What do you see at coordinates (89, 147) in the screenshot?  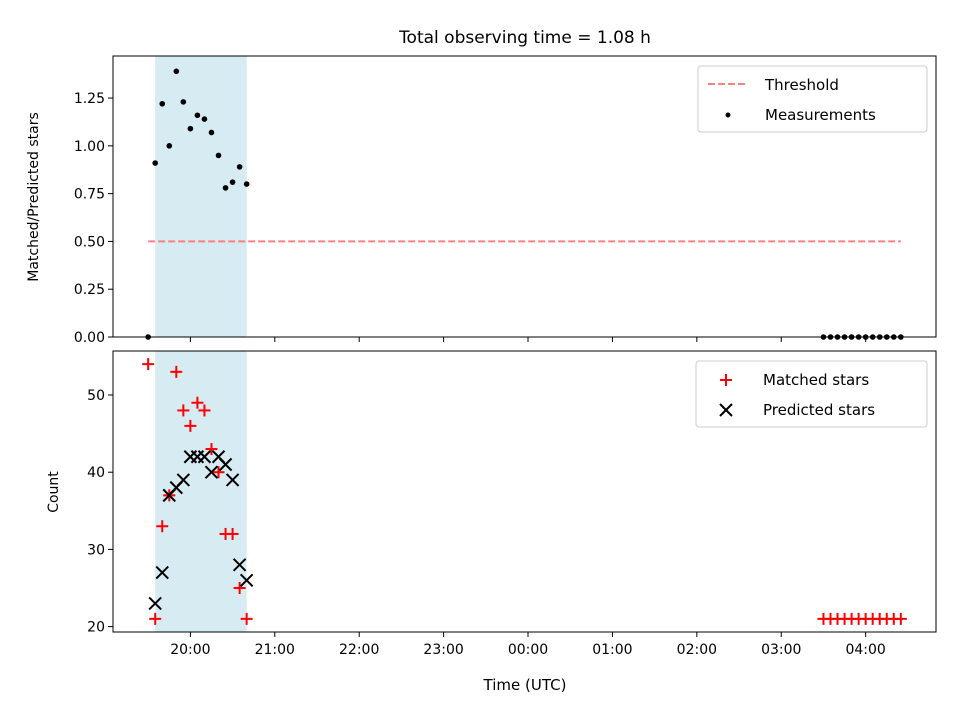 I see `y-tick-label: 1.00` at bounding box center [89, 147].